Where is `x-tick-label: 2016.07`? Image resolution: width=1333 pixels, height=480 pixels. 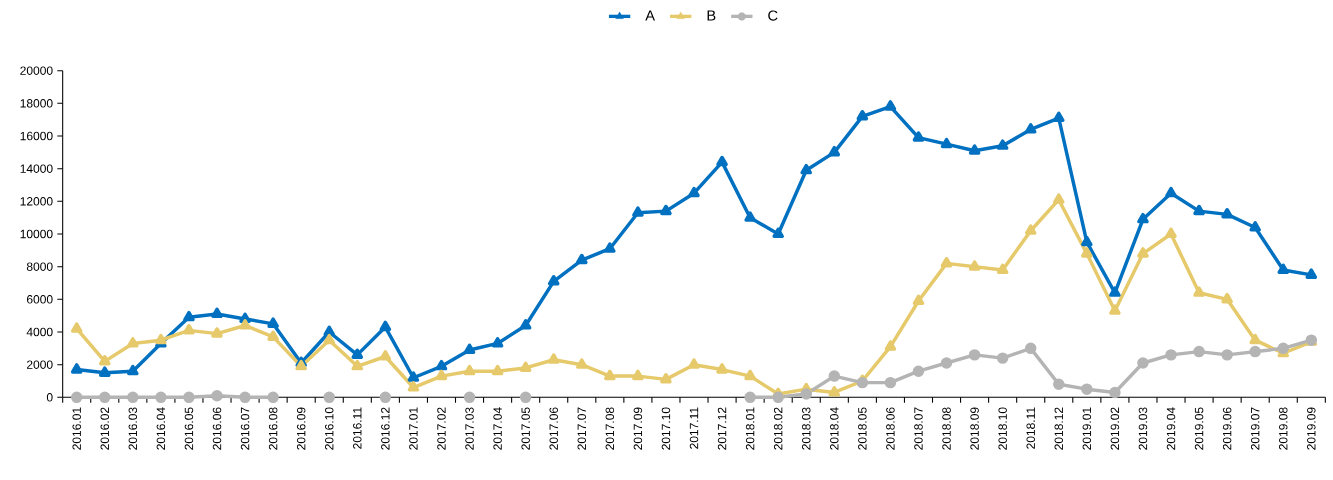 x-tick-label: 2016.07 is located at coordinates (245, 428).